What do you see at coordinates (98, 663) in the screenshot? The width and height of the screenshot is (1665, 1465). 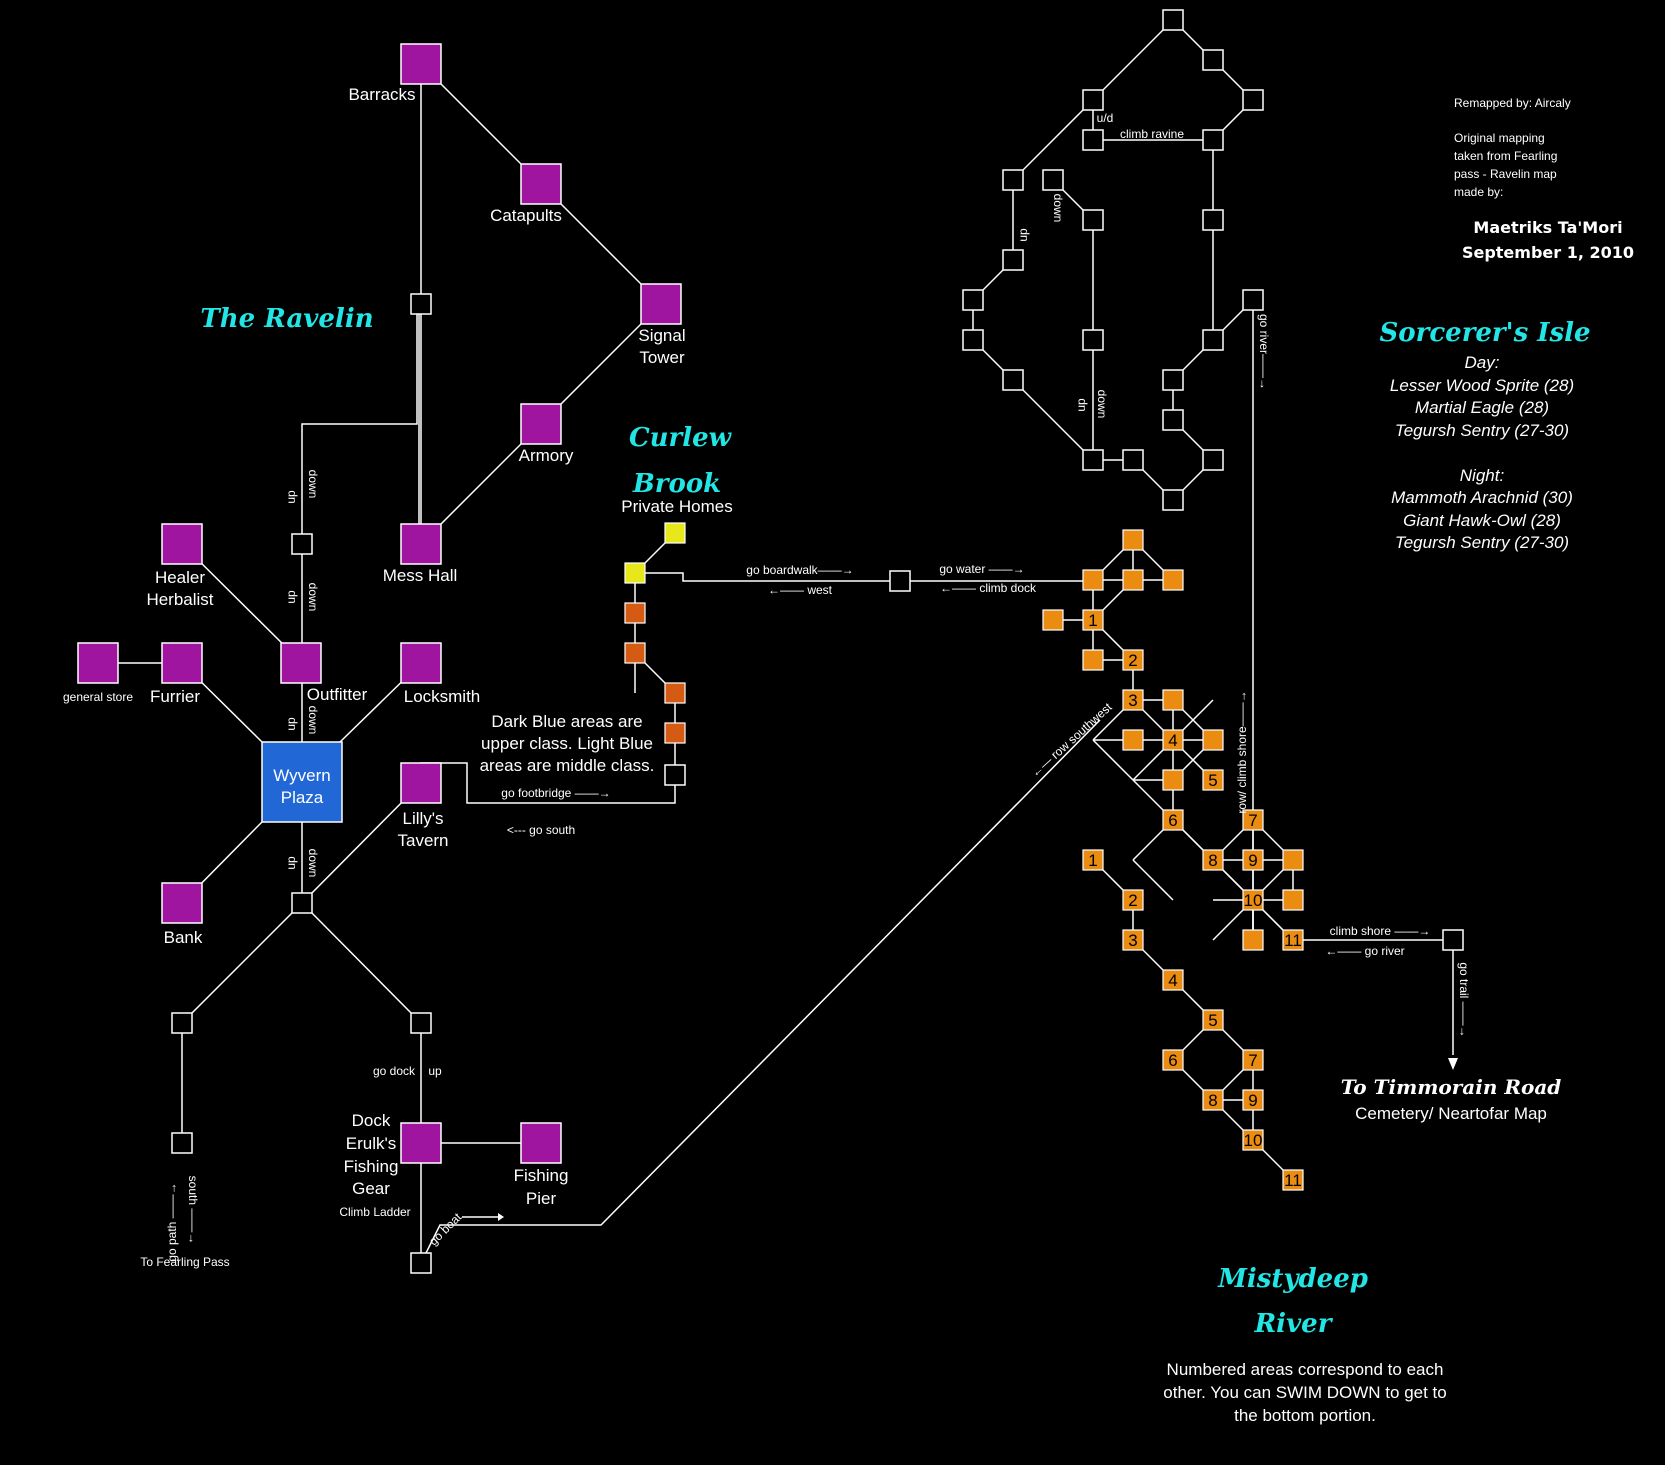 I see `room-general-store` at bounding box center [98, 663].